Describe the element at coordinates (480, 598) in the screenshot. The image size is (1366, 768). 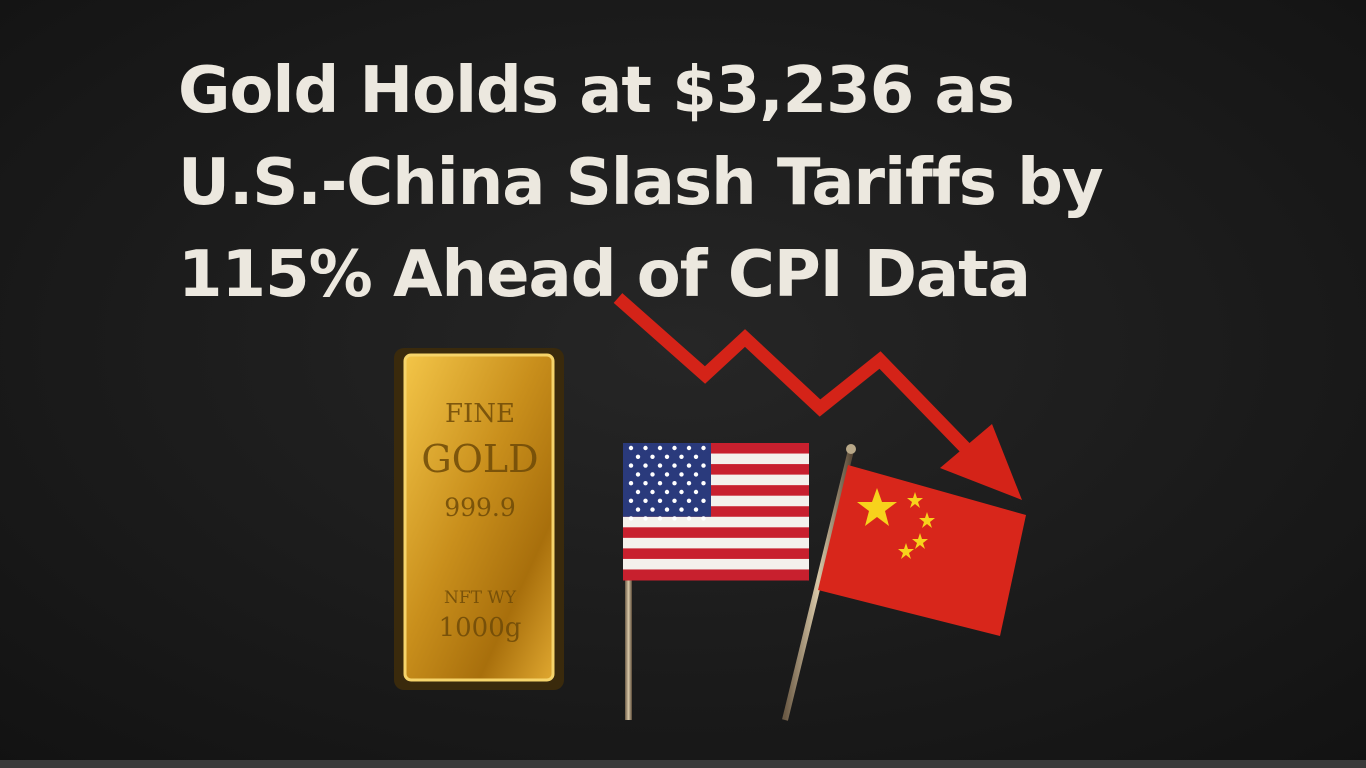
I see `bar-label: NFT WY` at that location.